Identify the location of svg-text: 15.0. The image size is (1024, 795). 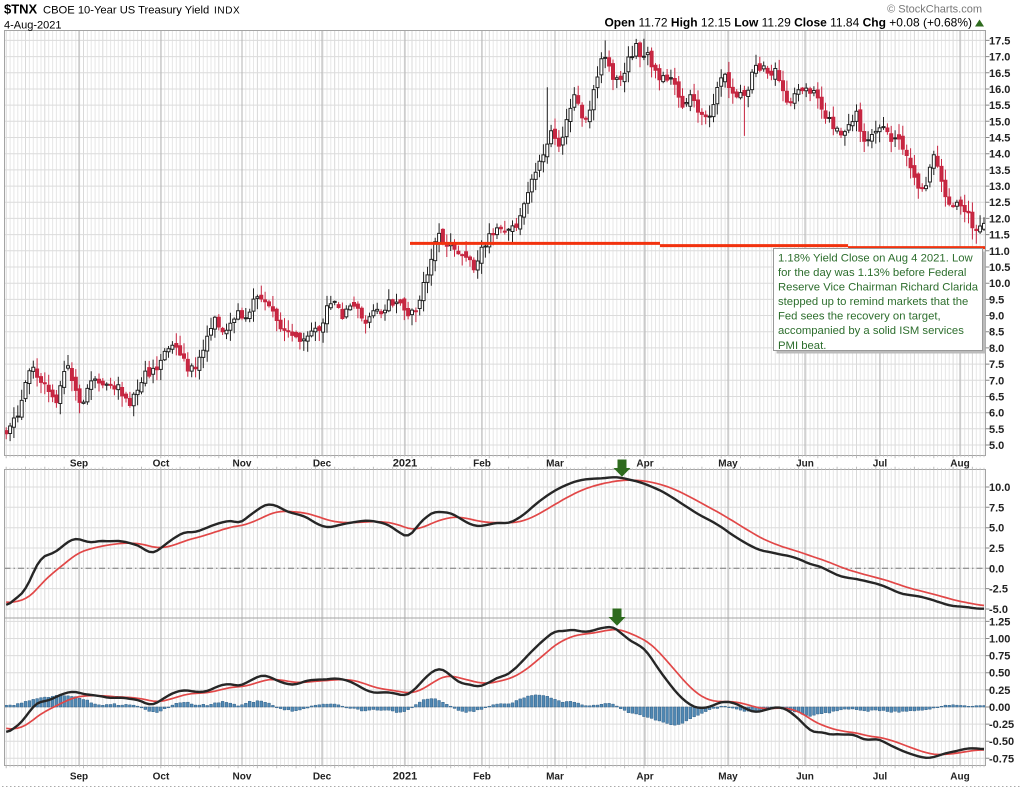
(999, 122).